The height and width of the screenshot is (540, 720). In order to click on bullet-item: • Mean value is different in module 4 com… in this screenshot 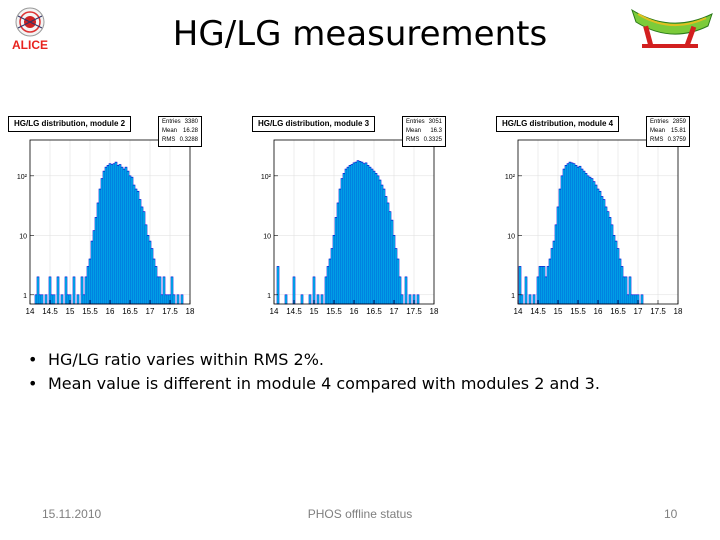, I will do `click(314, 384)`.